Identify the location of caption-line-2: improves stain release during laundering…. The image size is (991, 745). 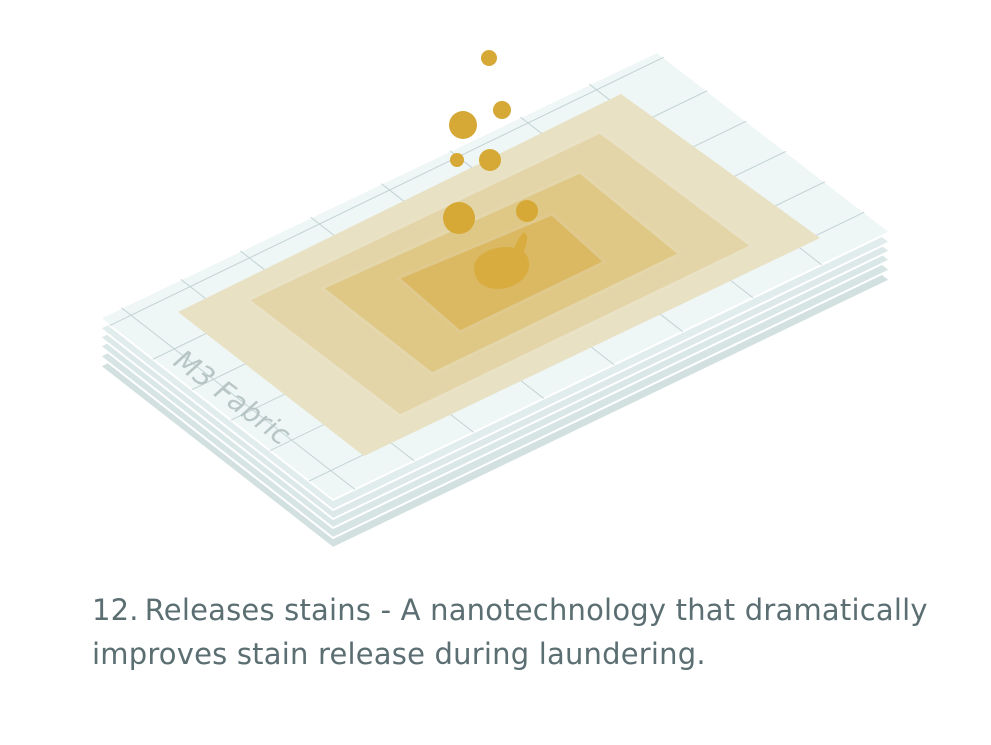
(399, 654).